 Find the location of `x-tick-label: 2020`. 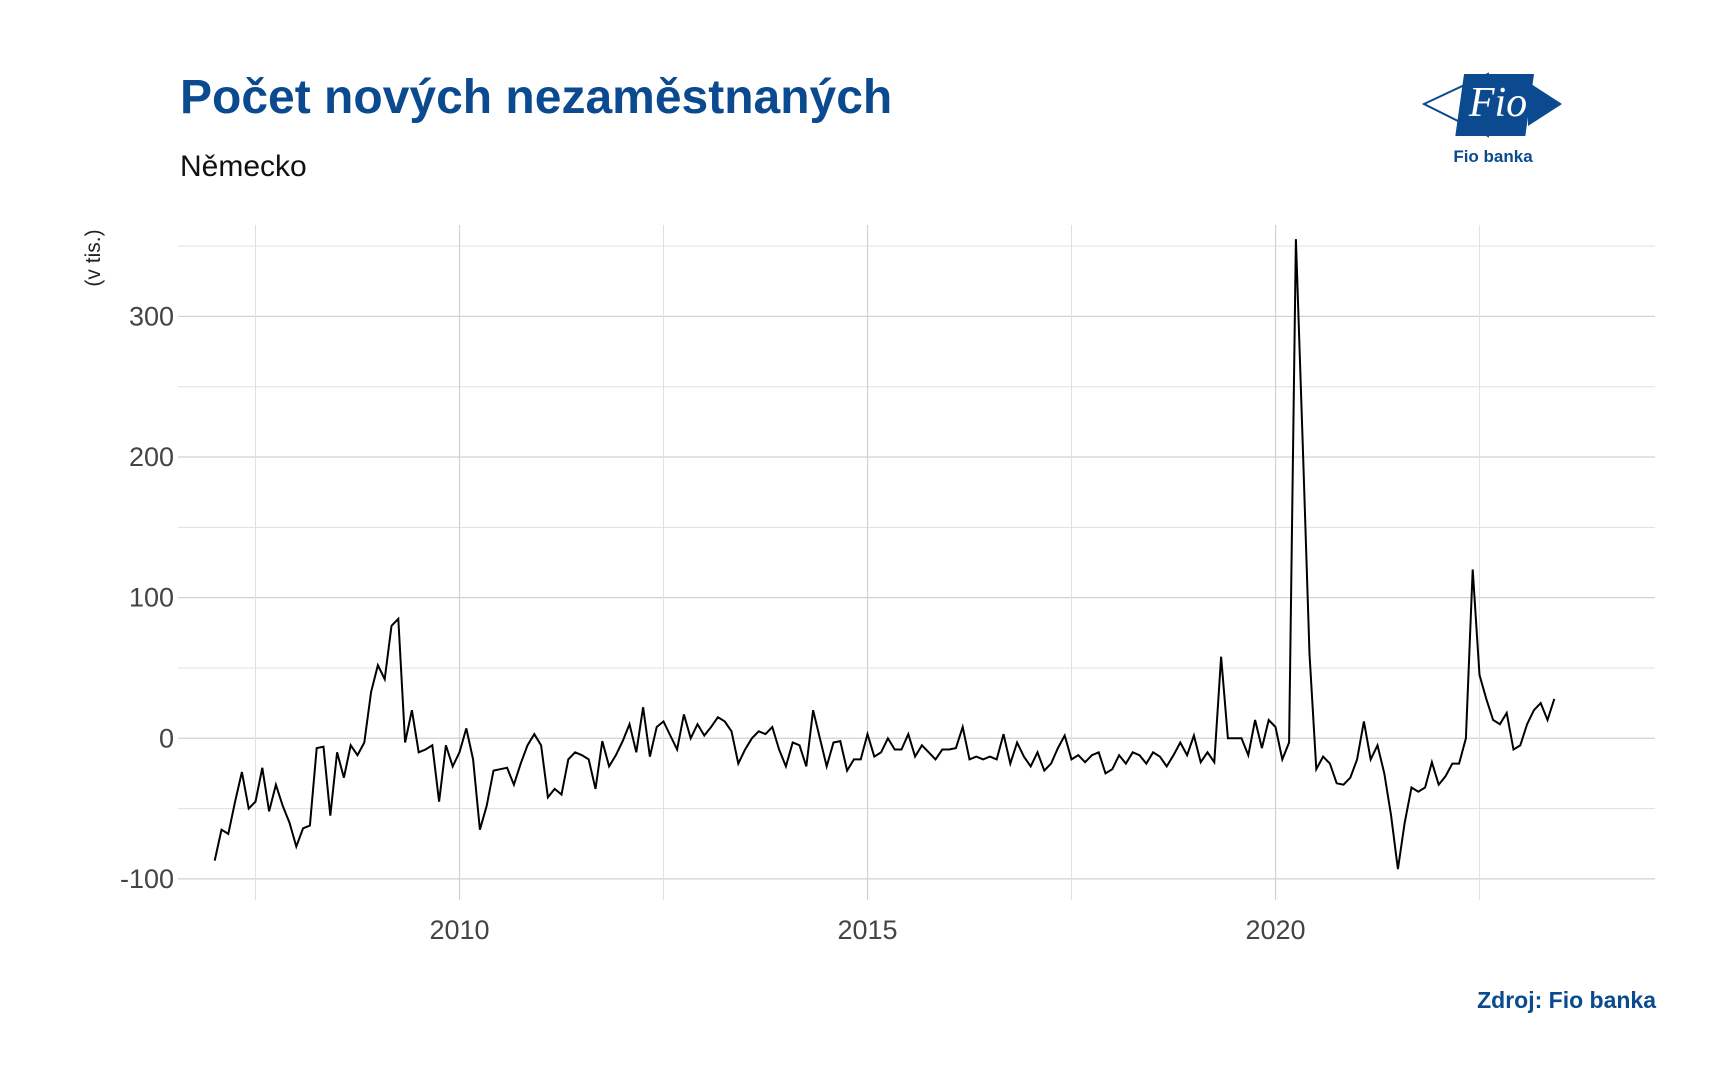

x-tick-label: 2020 is located at coordinates (1276, 930).